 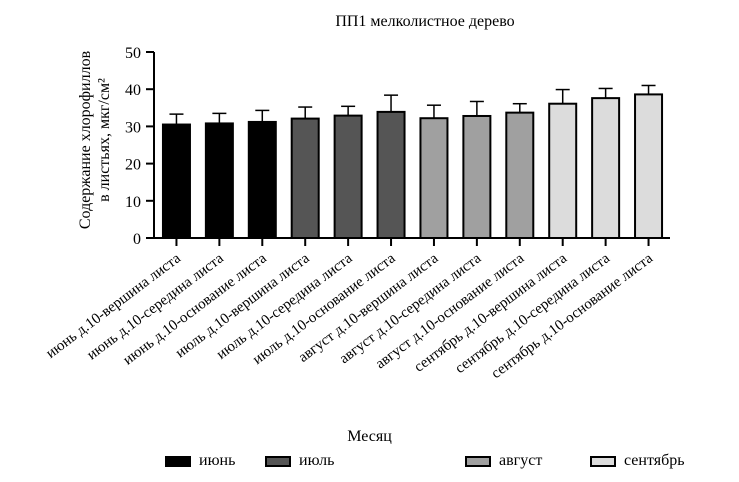 What do you see at coordinates (217, 460) in the screenshot?
I see `legend-label: июнь` at bounding box center [217, 460].